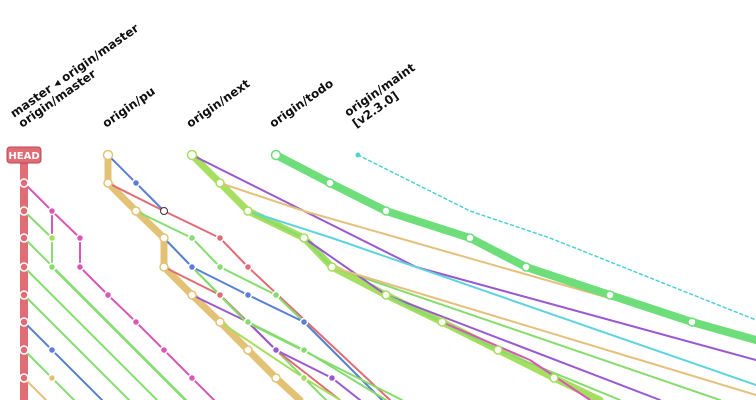 This screenshot has width=756, height=400. Describe the element at coordinates (129, 107) in the screenshot. I see `ref-label-origin-pu: origin/pu` at that location.